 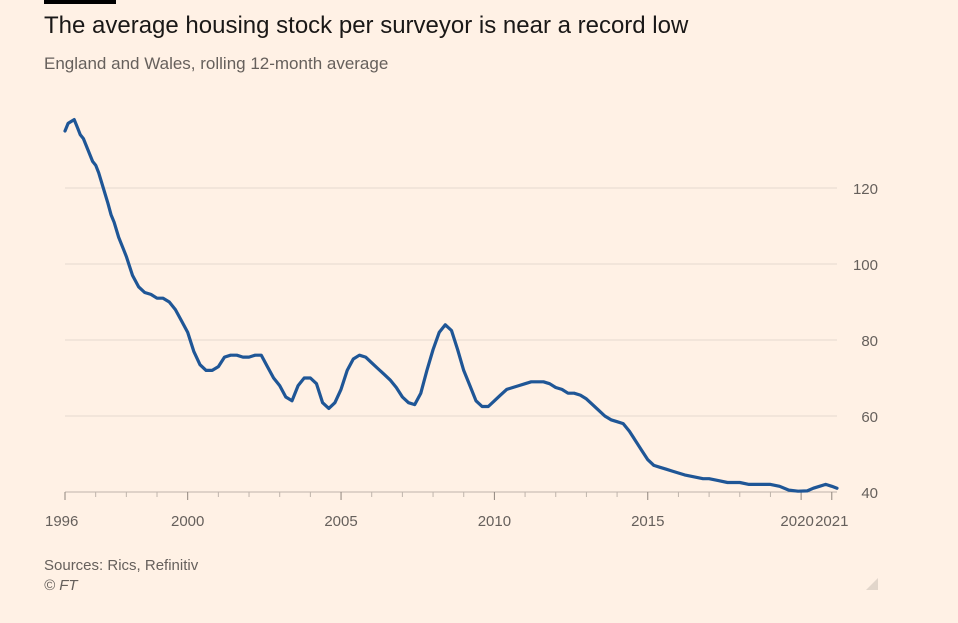 I want to click on y-tick-label: 80, so click(x=869, y=341).